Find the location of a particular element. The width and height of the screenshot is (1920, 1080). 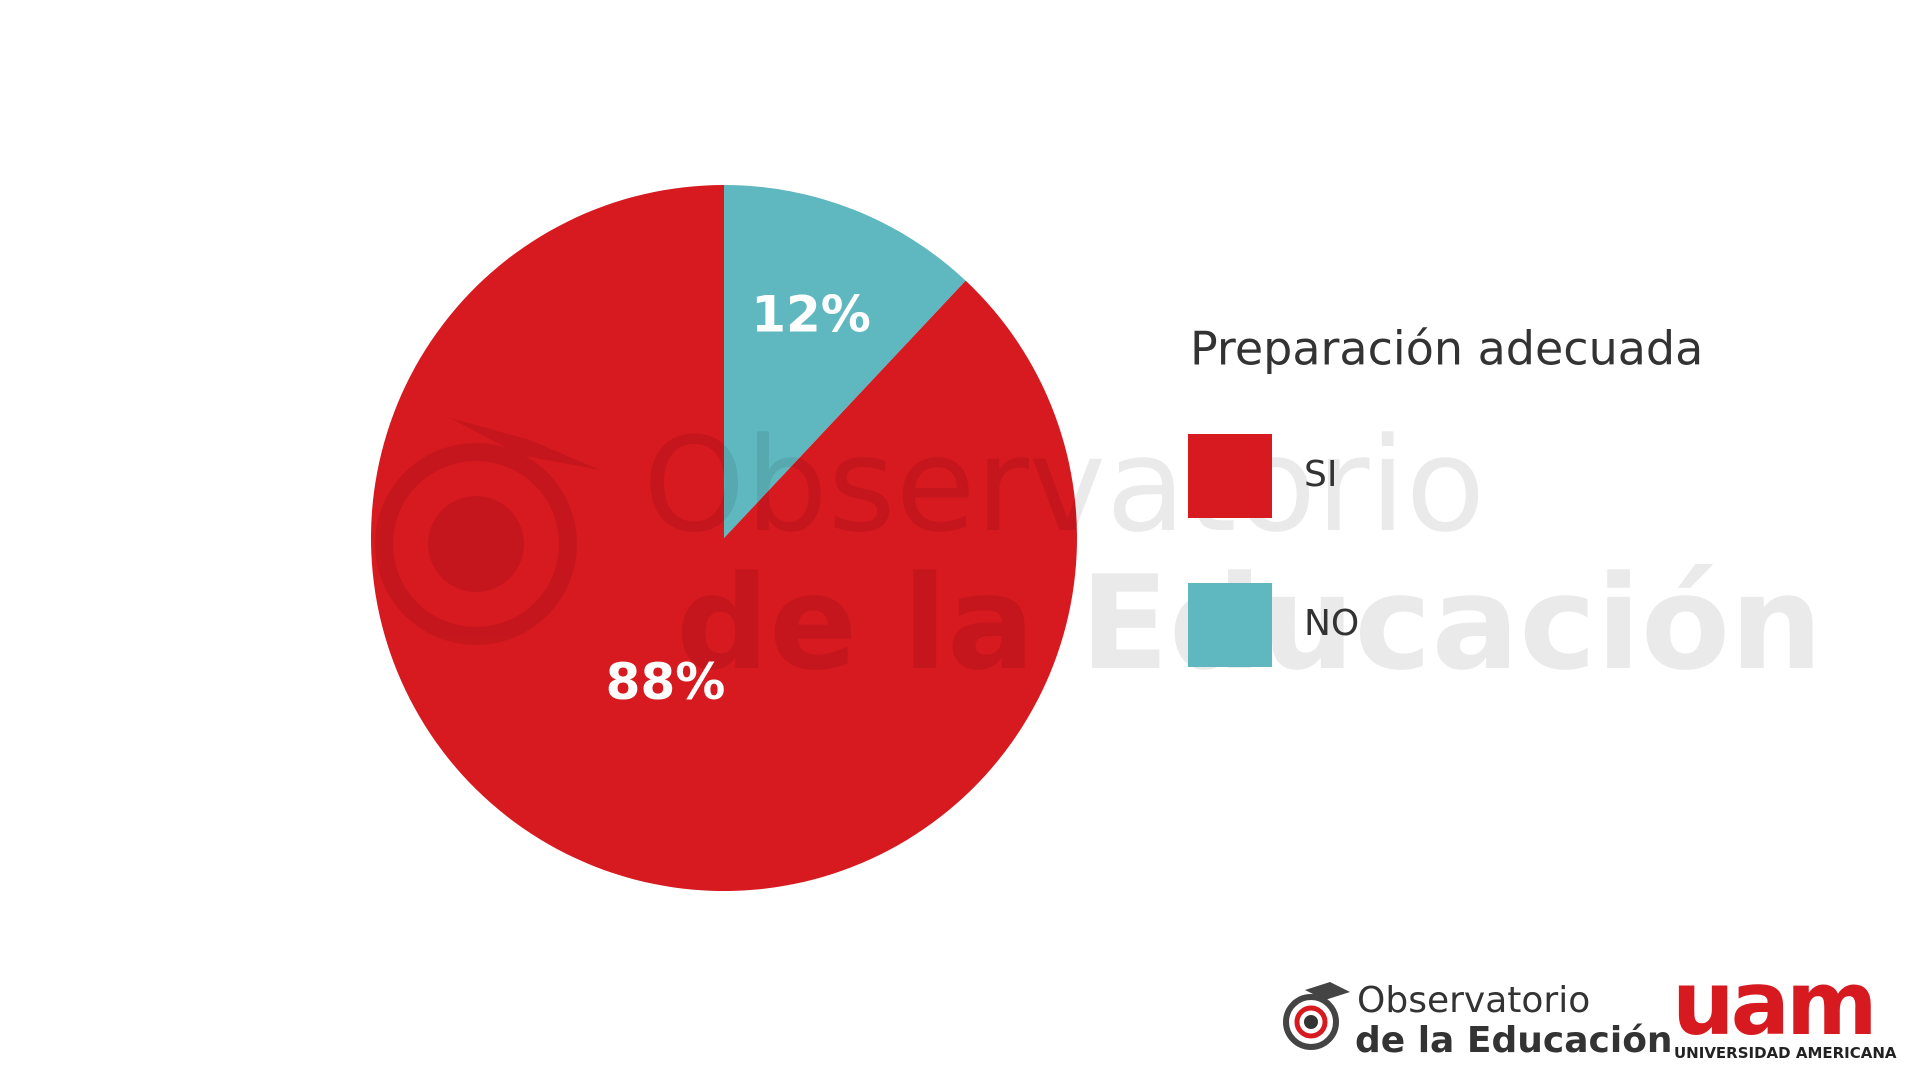

watermark-text: Observatorio is located at coordinates (1064, 485).